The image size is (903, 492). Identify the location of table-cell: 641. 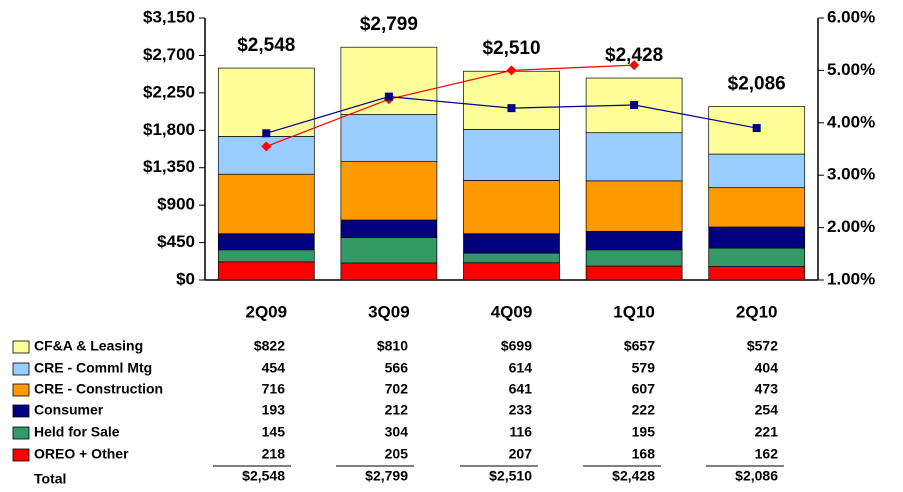
(521, 389).